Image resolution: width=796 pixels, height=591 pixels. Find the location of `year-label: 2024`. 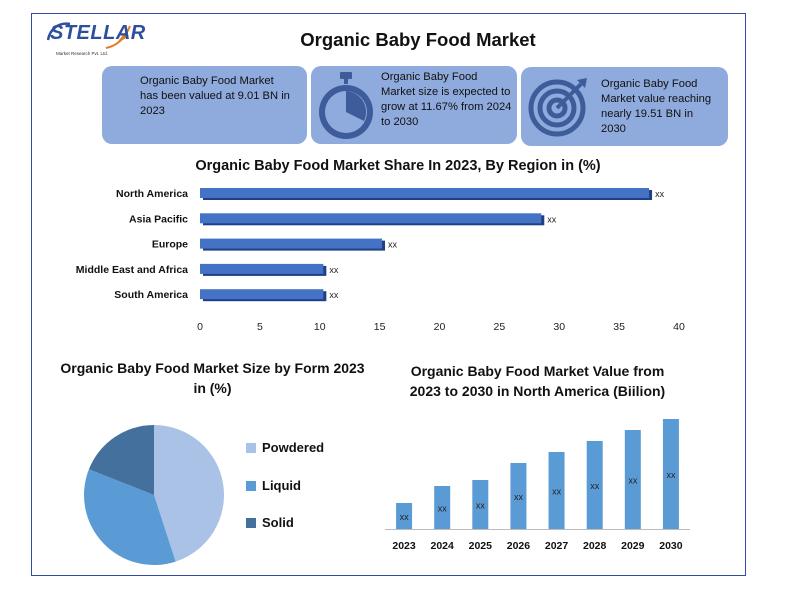

year-label: 2024 is located at coordinates (443, 546).